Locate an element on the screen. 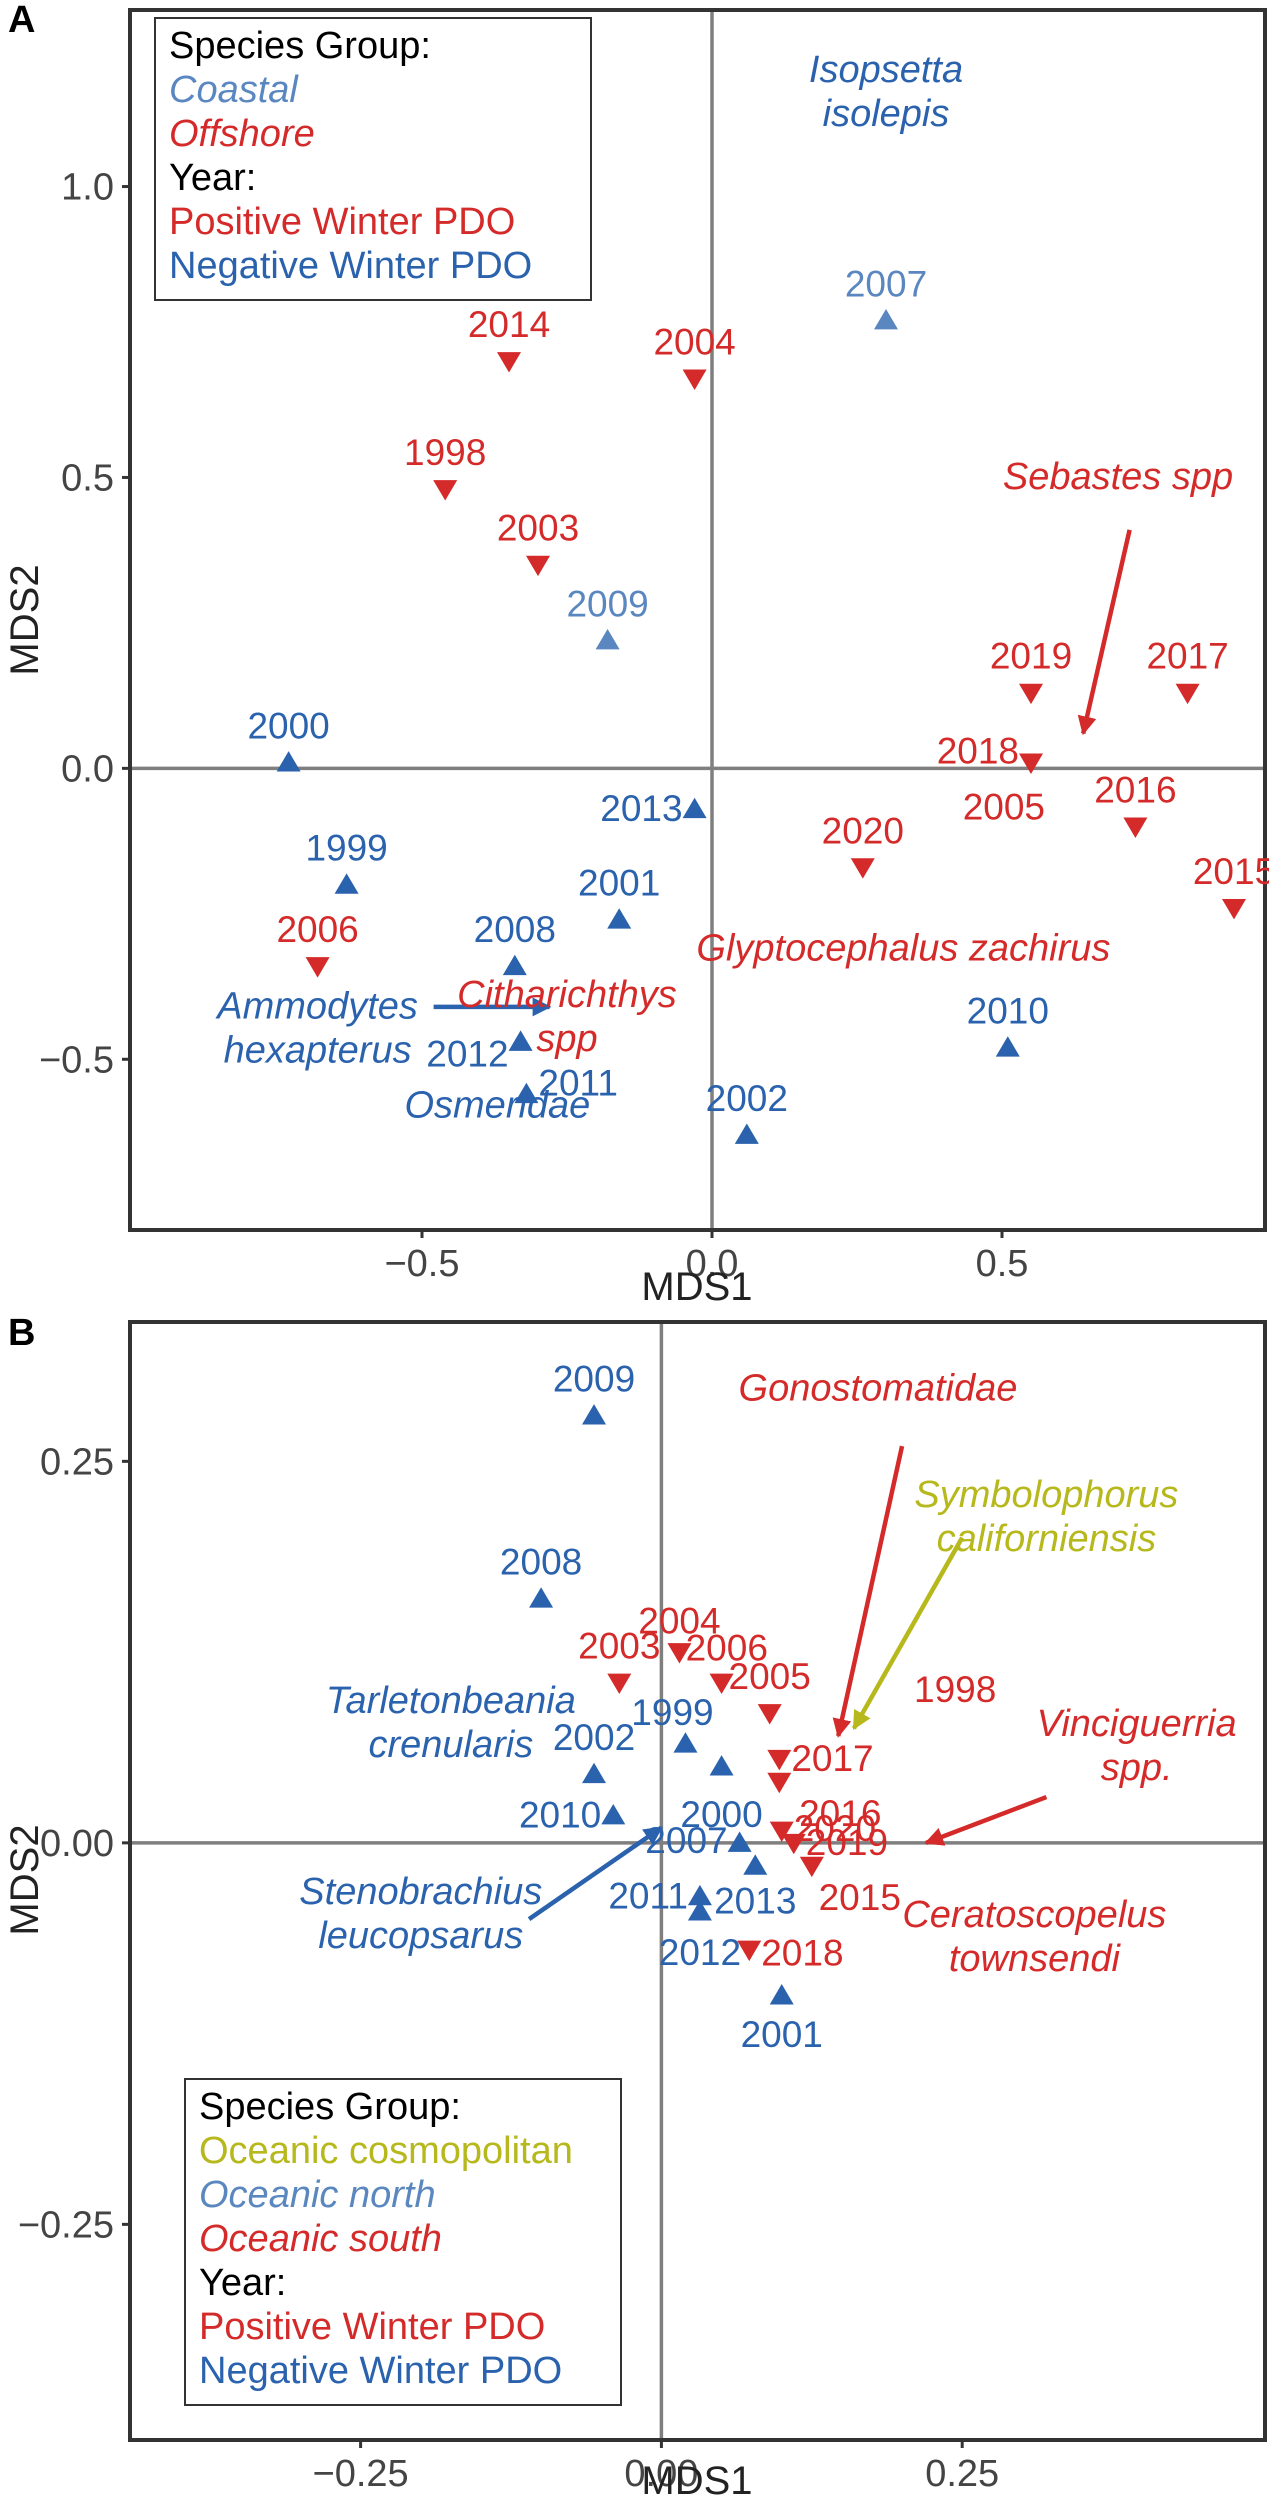 The width and height of the screenshot is (1269, 2500). year-marker-2004 is located at coordinates (694, 379).